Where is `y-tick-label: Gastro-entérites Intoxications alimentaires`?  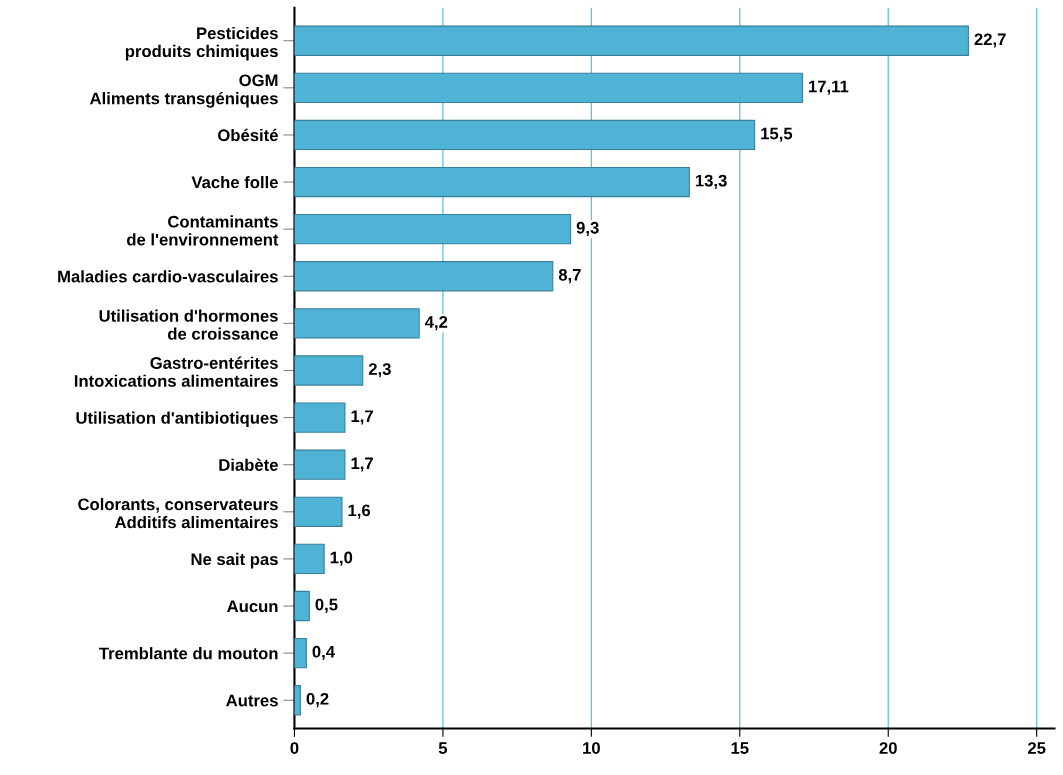
y-tick-label: Gastro-entérites Intoxications alimentaires is located at coordinates (176, 371).